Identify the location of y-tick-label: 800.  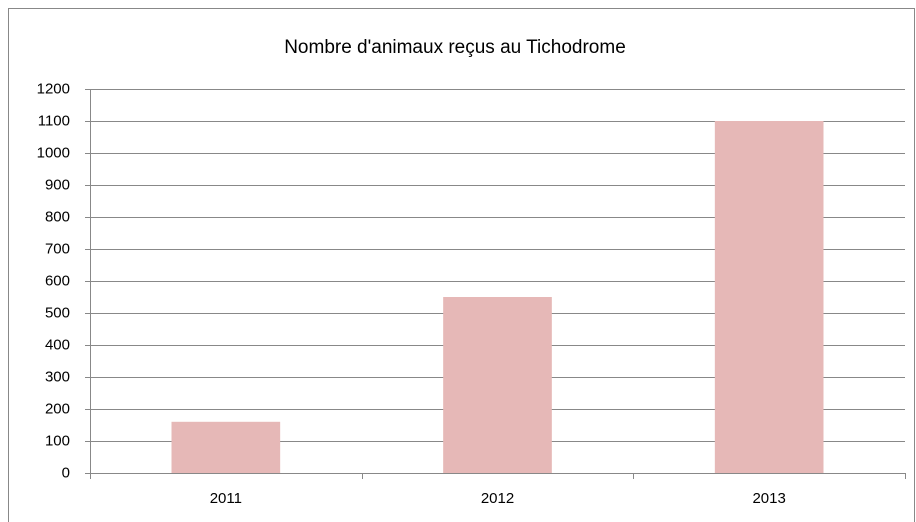
(57, 216).